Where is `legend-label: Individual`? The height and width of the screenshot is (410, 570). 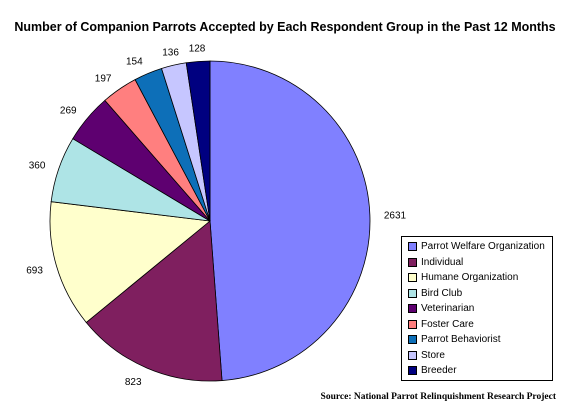 legend-label: Individual is located at coordinates (442, 262).